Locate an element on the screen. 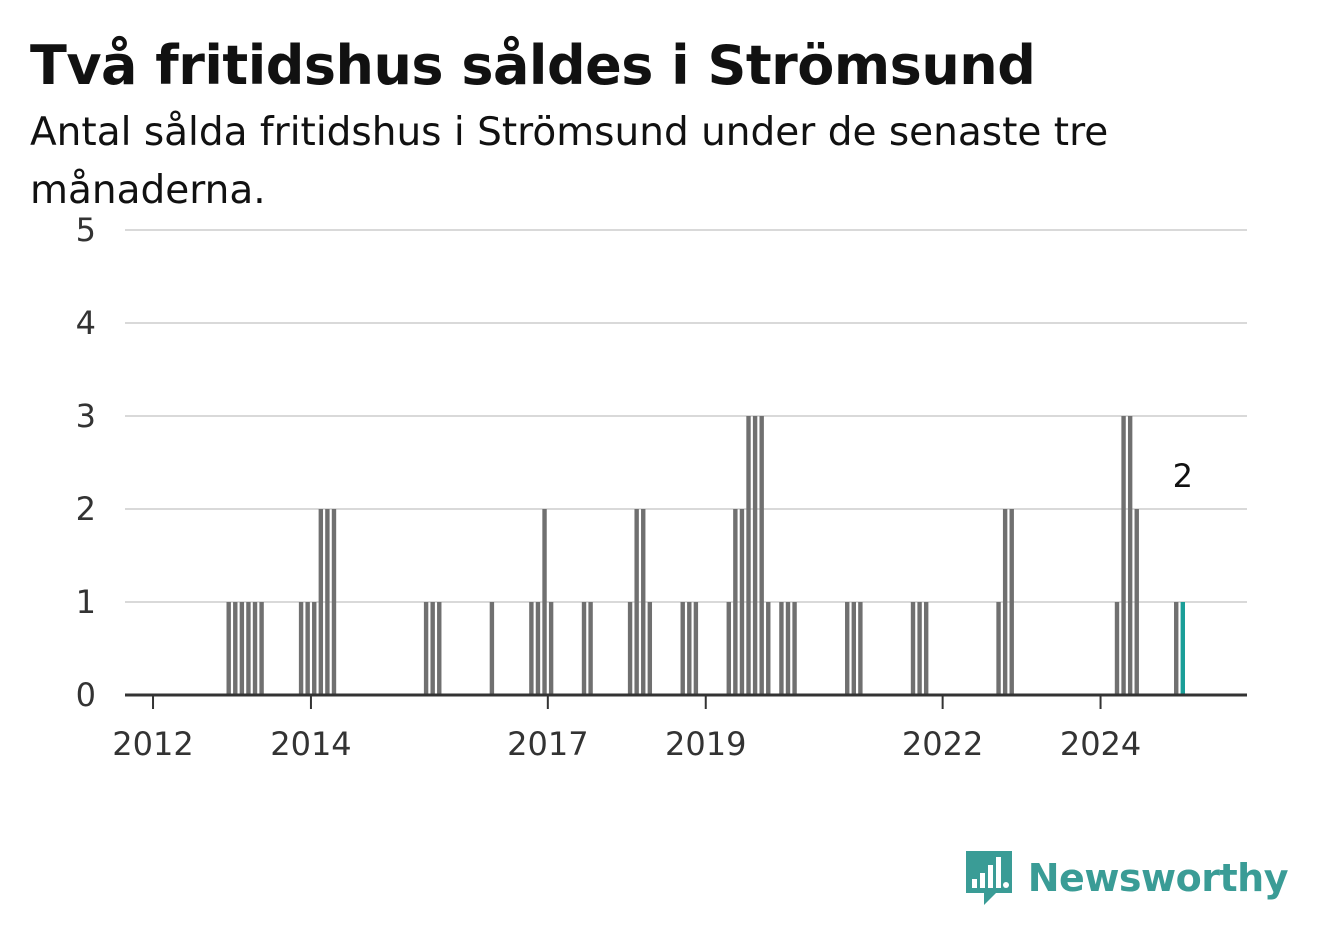 This screenshot has height=939, width=1322. brand-name: Newsworthy is located at coordinates (1158, 878).